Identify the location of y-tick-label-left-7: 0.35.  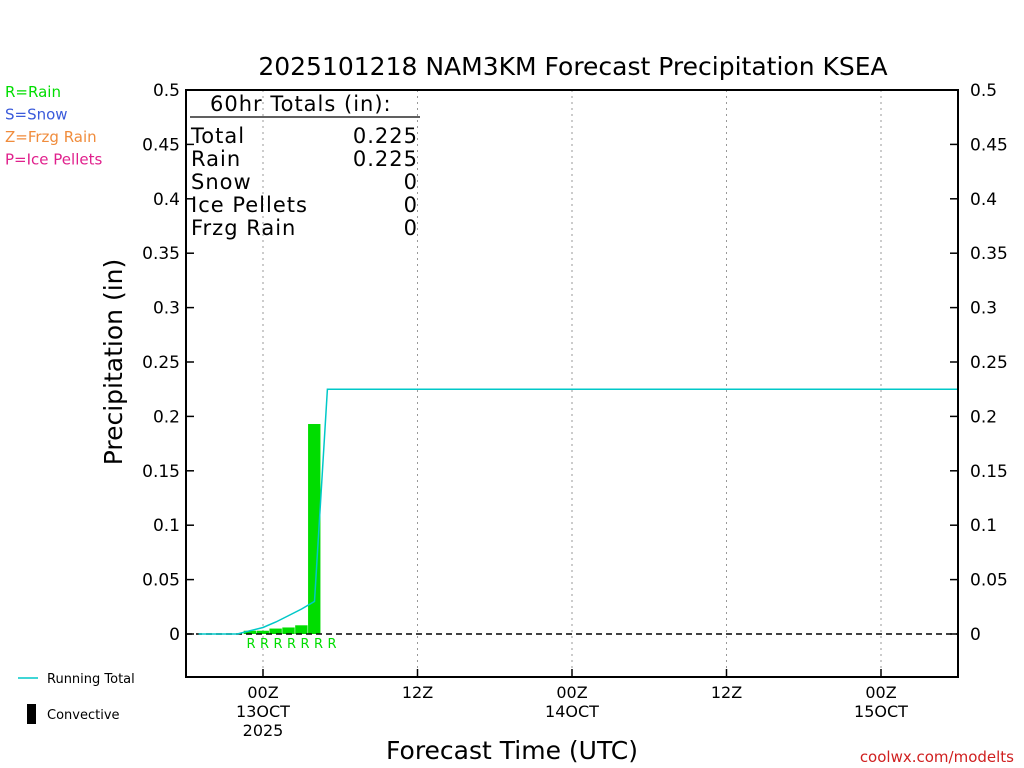
(161, 254).